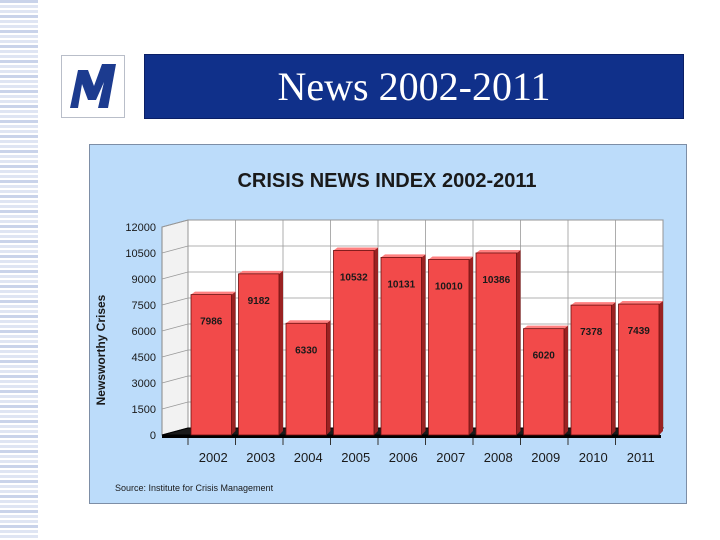  I want to click on y-tick-label: 10500, so click(140, 254).